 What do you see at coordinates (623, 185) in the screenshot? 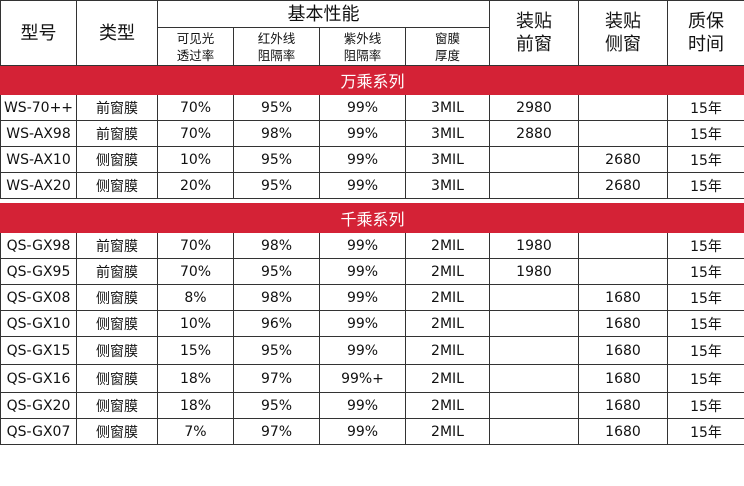
I see `cell-side: 2680` at bounding box center [623, 185].